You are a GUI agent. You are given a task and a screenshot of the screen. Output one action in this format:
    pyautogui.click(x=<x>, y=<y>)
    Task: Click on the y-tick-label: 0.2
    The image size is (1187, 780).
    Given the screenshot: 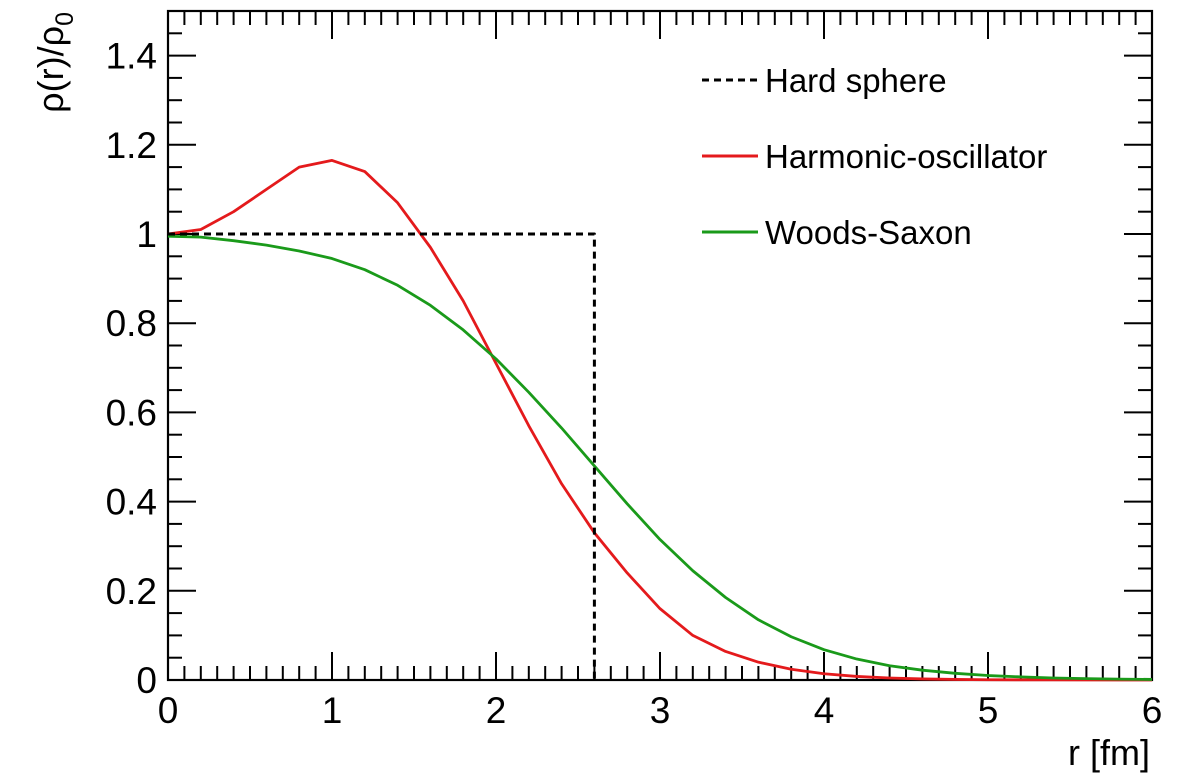 What is the action you would take?
    pyautogui.click(x=131, y=591)
    